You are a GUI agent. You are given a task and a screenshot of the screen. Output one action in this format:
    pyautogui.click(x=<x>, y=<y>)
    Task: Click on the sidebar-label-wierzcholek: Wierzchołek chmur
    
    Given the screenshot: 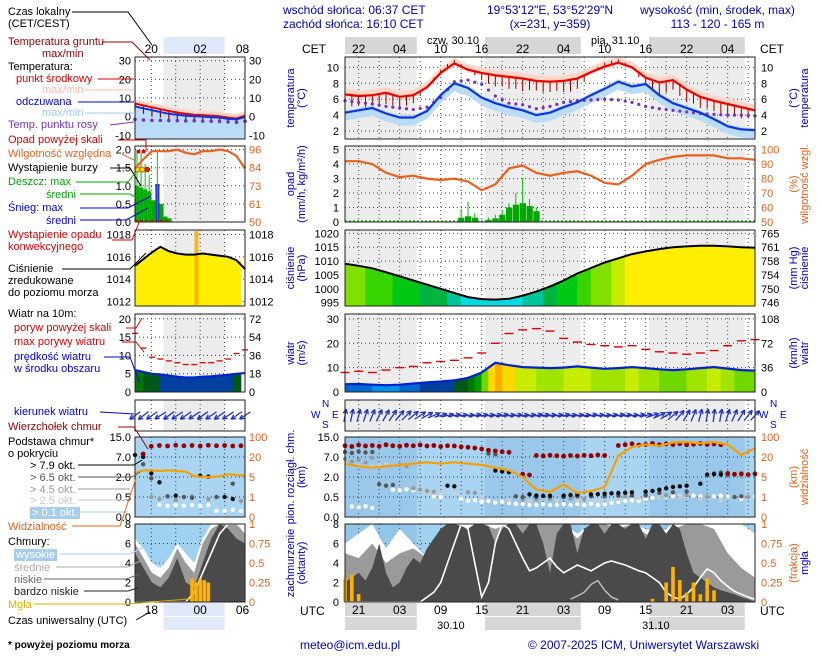 What is the action you would take?
    pyautogui.click(x=55, y=427)
    